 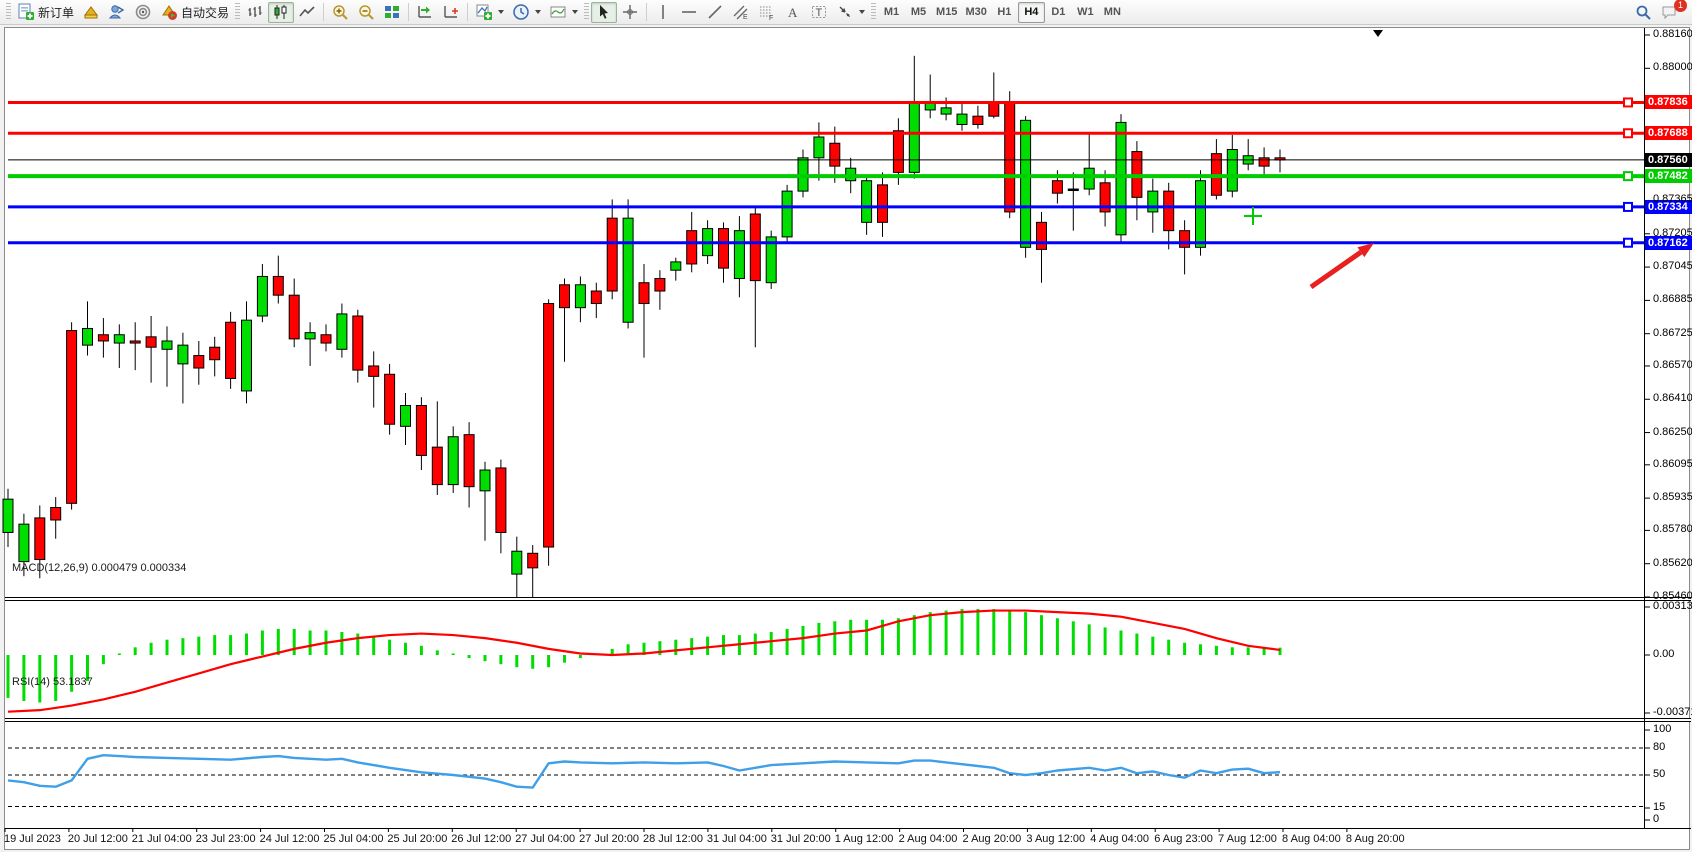 I want to click on panel-separator, so click(x=848, y=599).